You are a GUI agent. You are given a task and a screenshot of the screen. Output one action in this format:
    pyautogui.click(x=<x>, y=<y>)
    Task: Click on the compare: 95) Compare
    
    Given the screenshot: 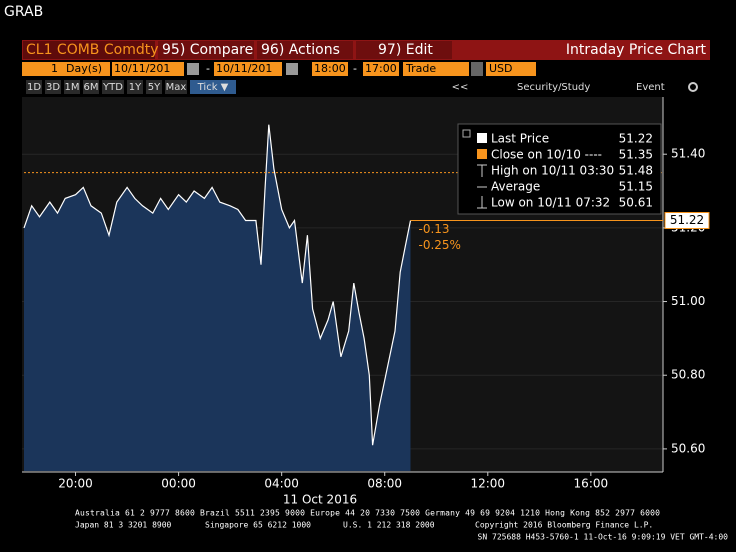 What is the action you would take?
    pyautogui.click(x=207, y=50)
    